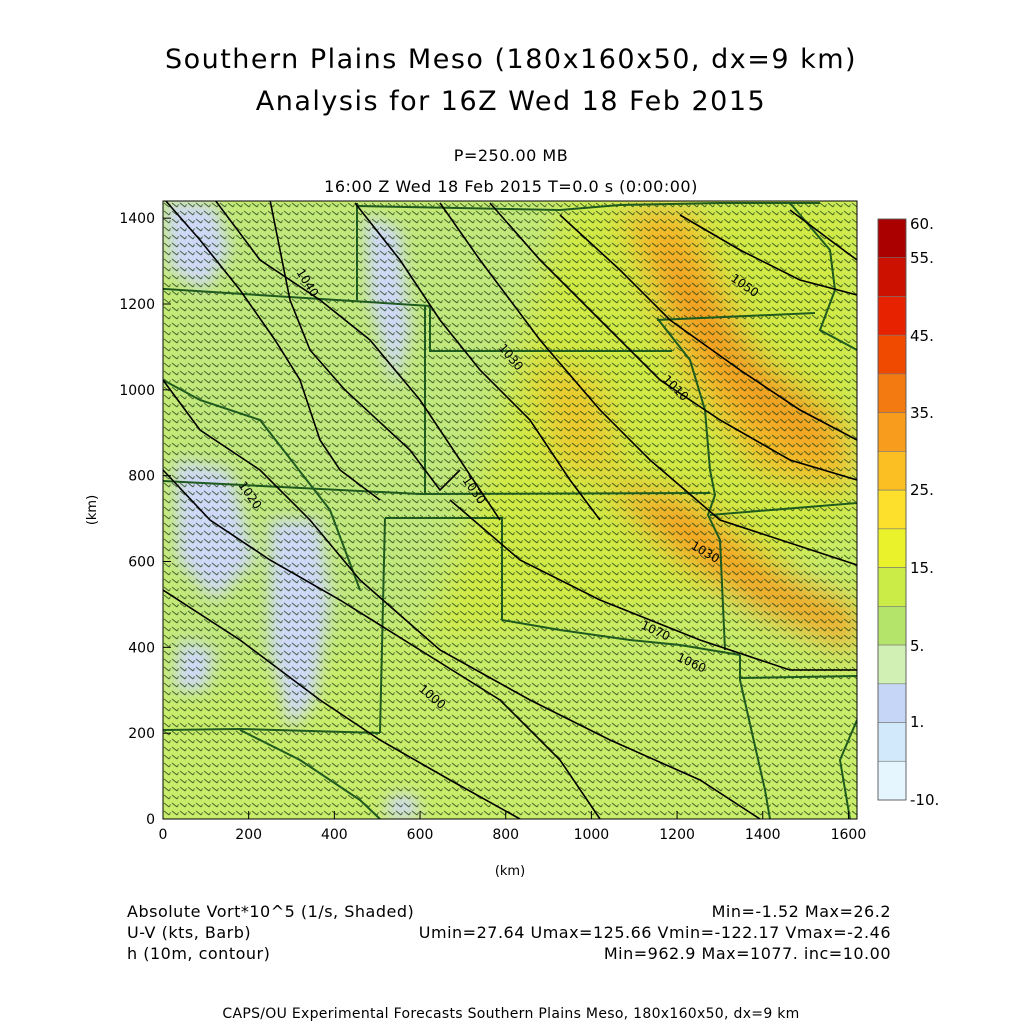 The width and height of the screenshot is (1022, 1022). Describe the element at coordinates (137, 219) in the screenshot. I see `y-tick-label: 1400` at that location.